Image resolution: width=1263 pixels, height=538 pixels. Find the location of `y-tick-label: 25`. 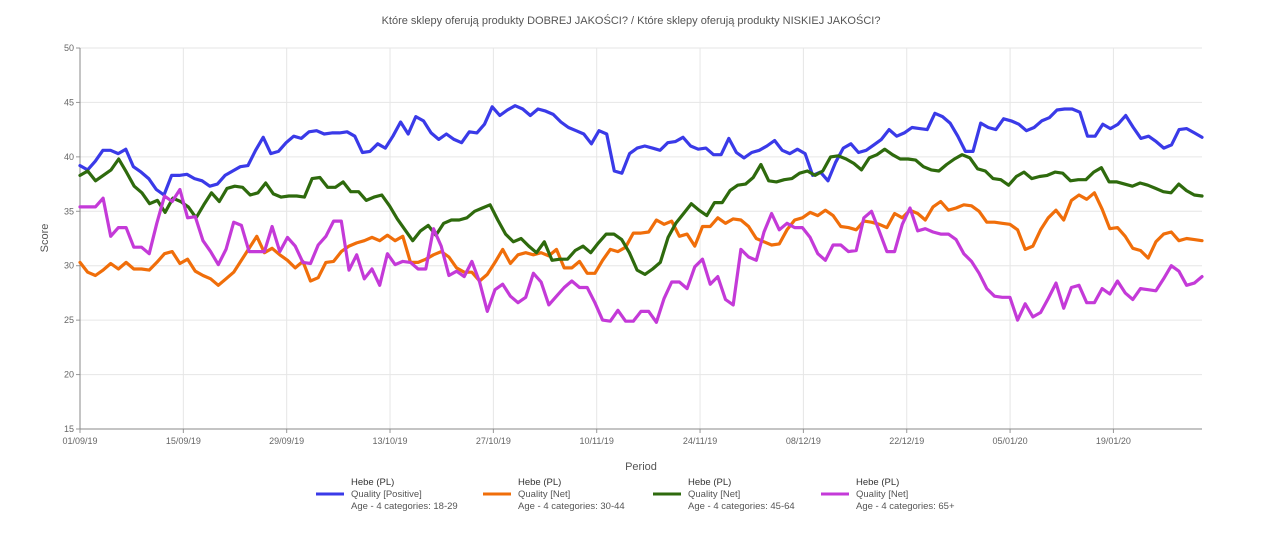

y-tick-label: 25 is located at coordinates (69, 320).